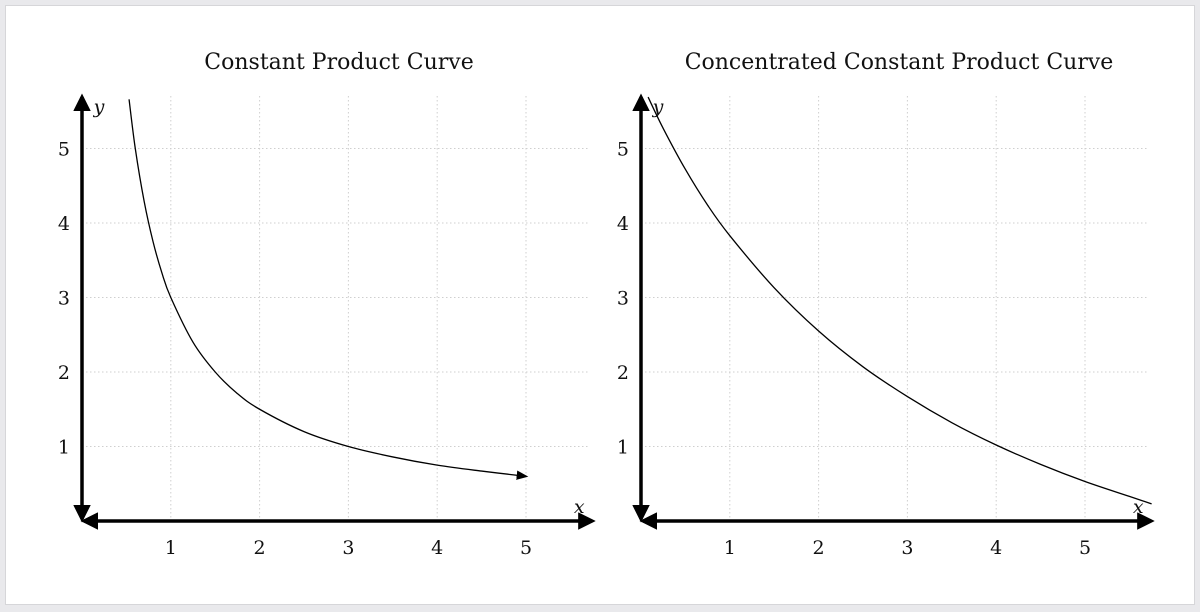  What do you see at coordinates (338, 62) in the screenshot?
I see `chart-title: Constant Product Curve` at bounding box center [338, 62].